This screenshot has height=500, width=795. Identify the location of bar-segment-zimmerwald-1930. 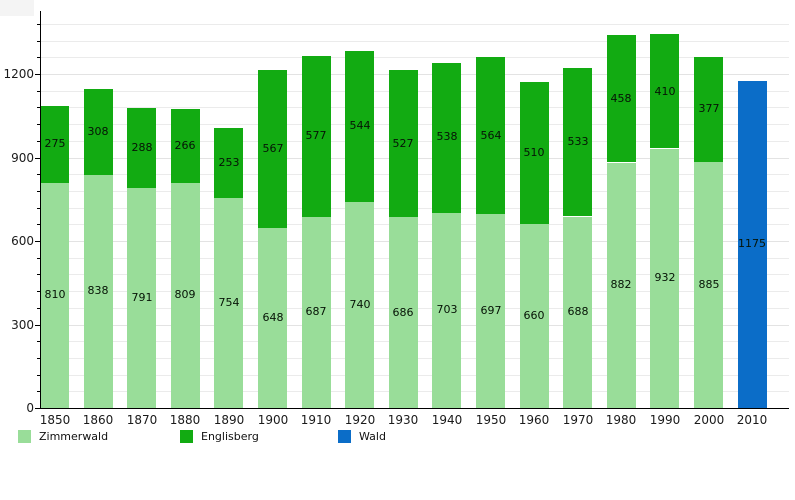
(403, 312).